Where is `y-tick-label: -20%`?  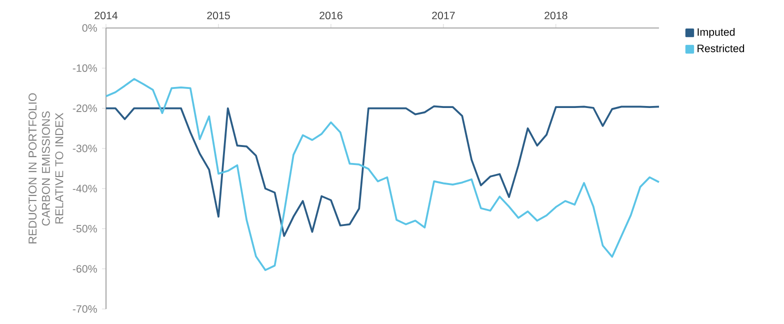
y-tick-label: -20% is located at coordinates (84, 108).